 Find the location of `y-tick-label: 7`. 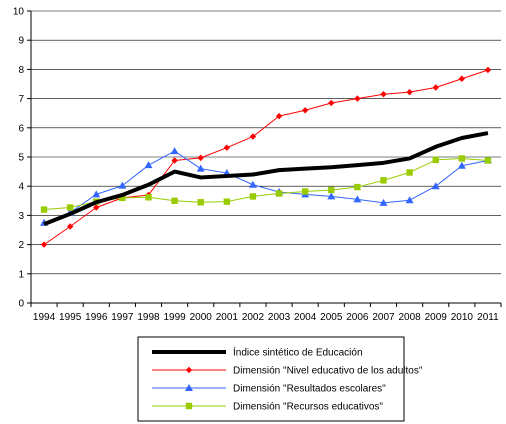

y-tick-label: 7 is located at coordinates (21, 99).